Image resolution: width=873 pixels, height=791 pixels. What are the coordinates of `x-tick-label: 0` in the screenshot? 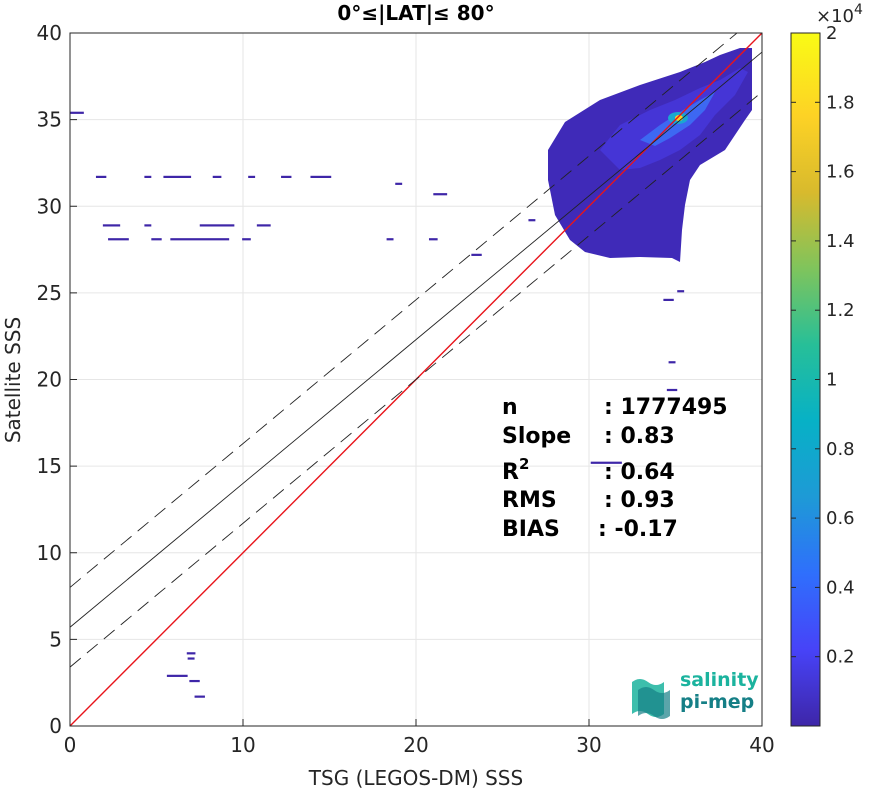 It's located at (70, 745).